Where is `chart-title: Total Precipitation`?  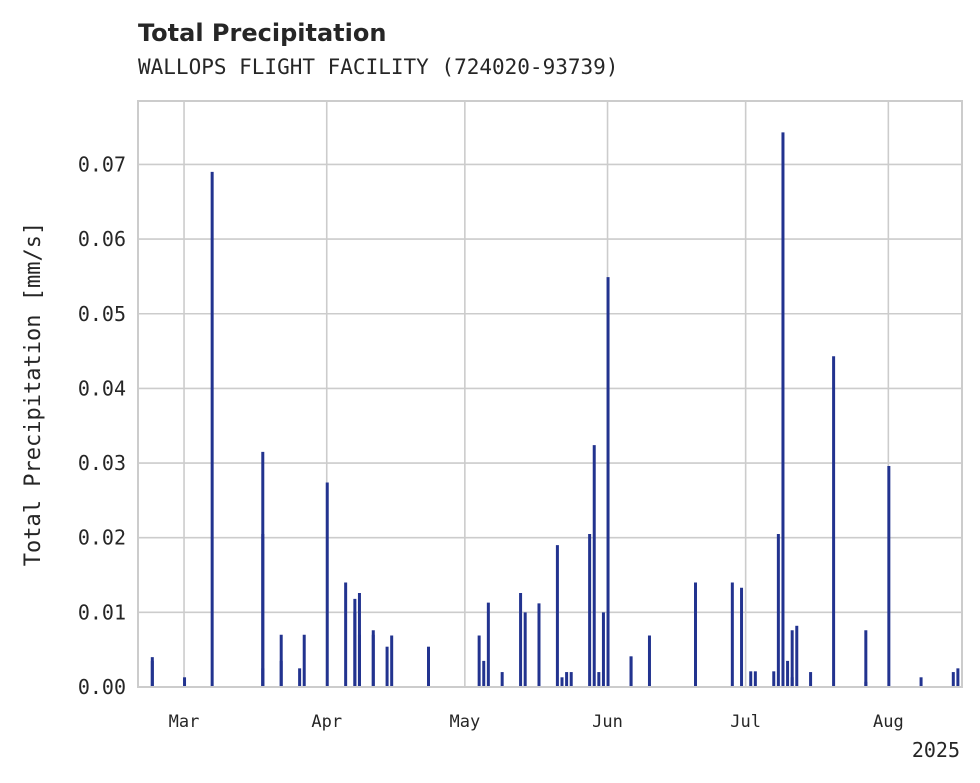 chart-title: Total Precipitation is located at coordinates (262, 33).